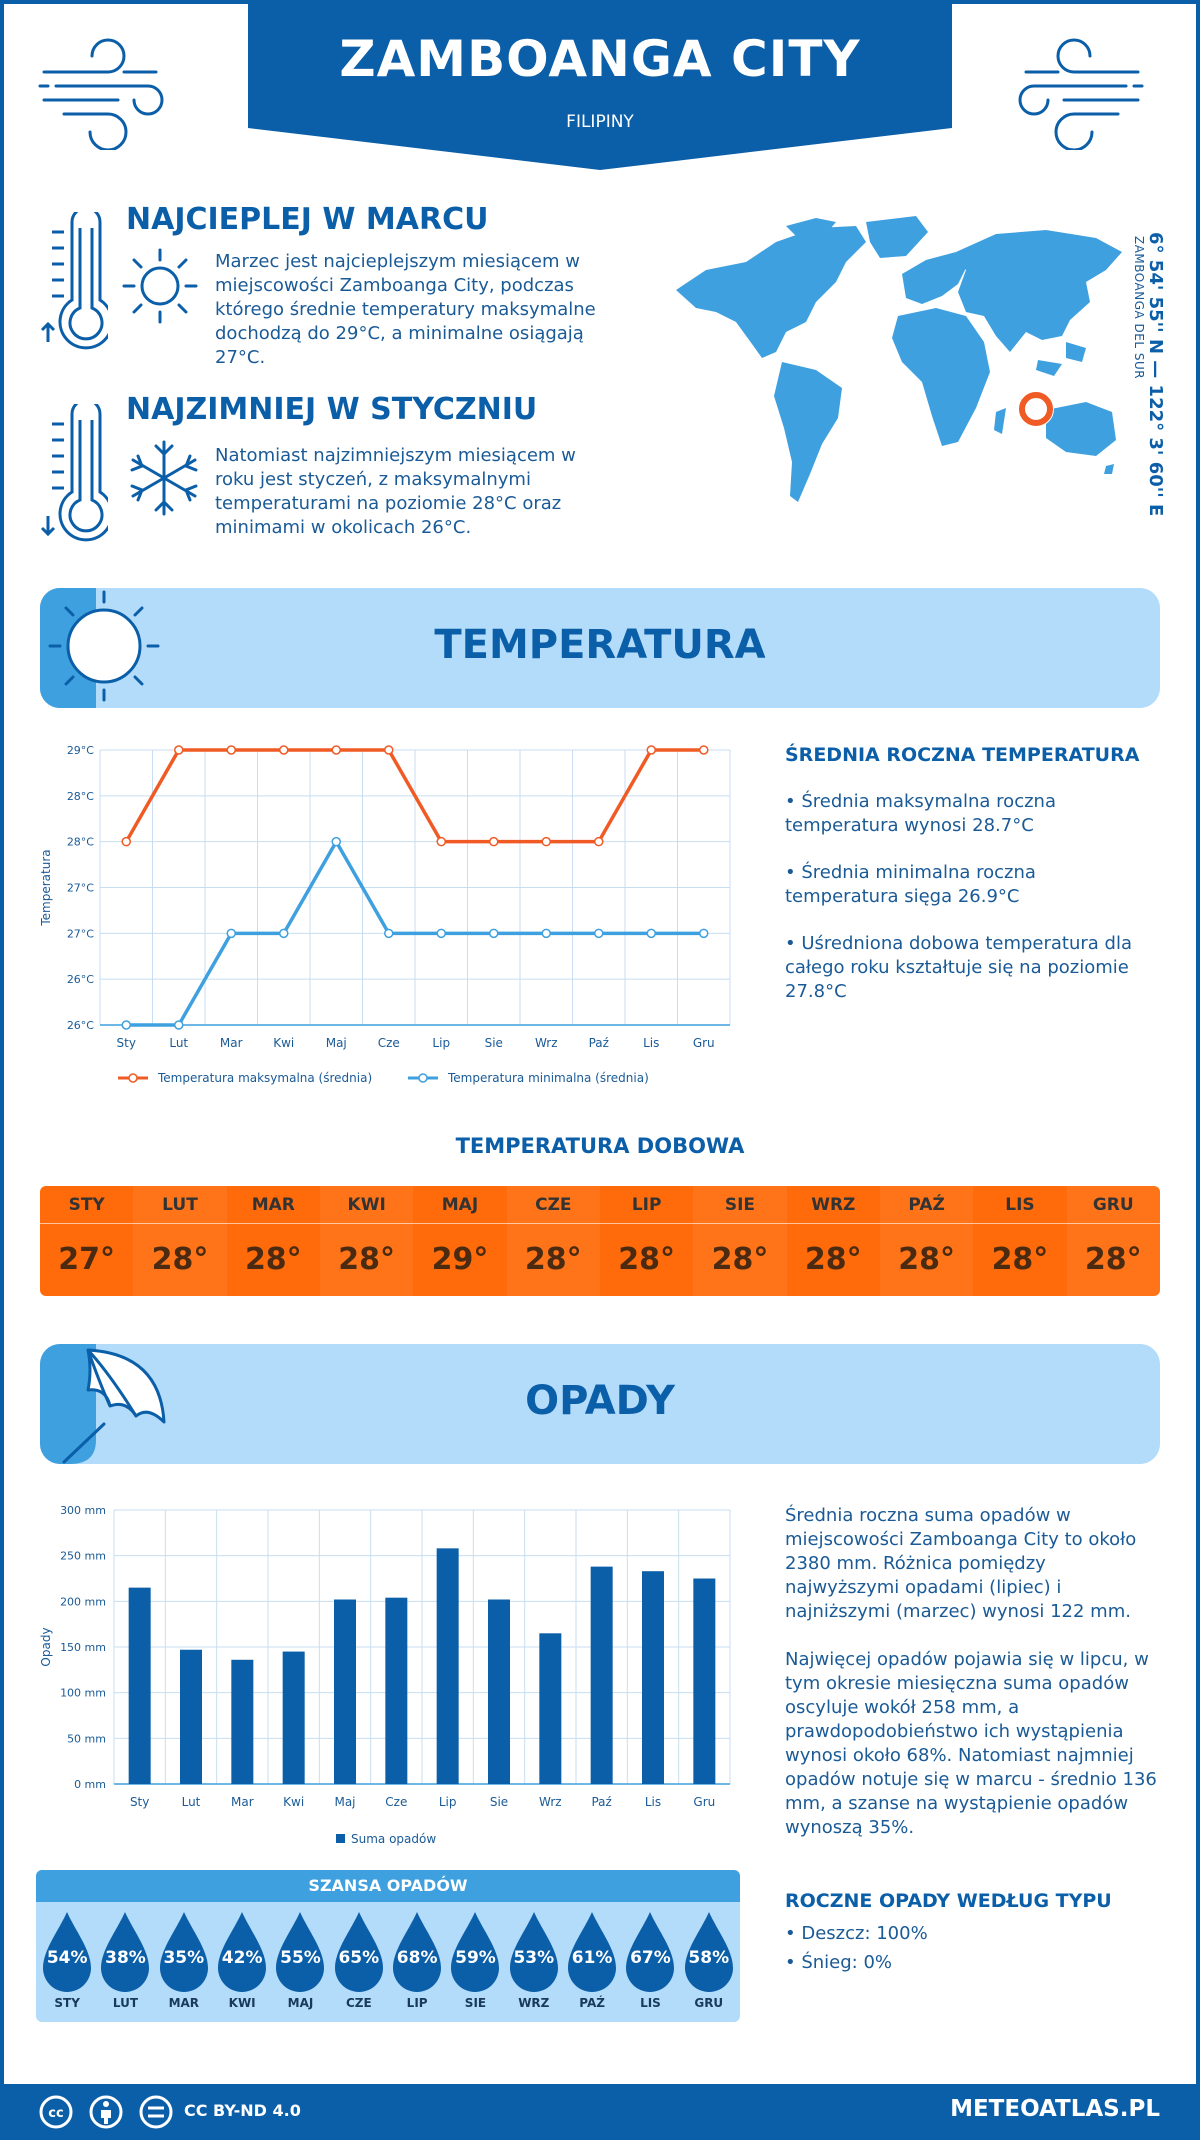 The height and width of the screenshot is (2140, 1200). Describe the element at coordinates (948, 1901) in the screenshot. I see `precip-type-title: ROCZNE OPADY WEDŁUG TYPU` at that location.